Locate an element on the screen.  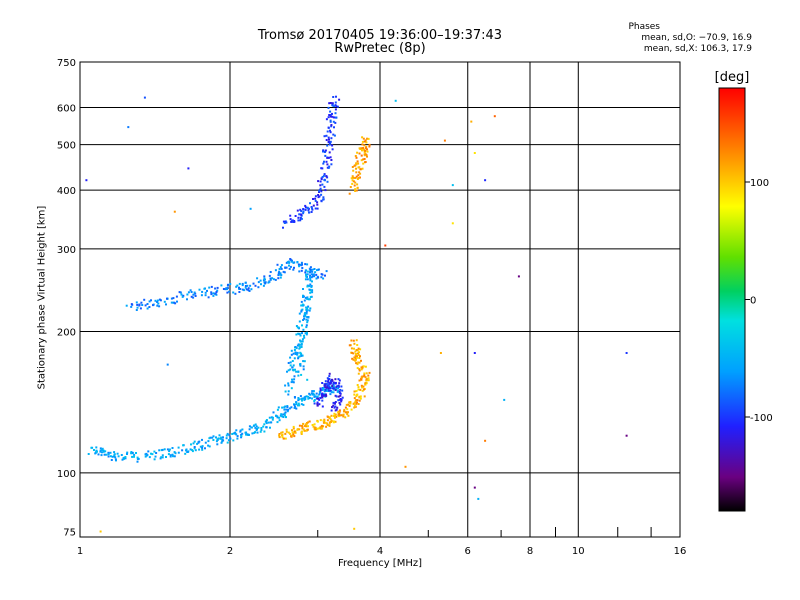
colorbar-ticks: 100 0 -100 is located at coordinates (759, 301).